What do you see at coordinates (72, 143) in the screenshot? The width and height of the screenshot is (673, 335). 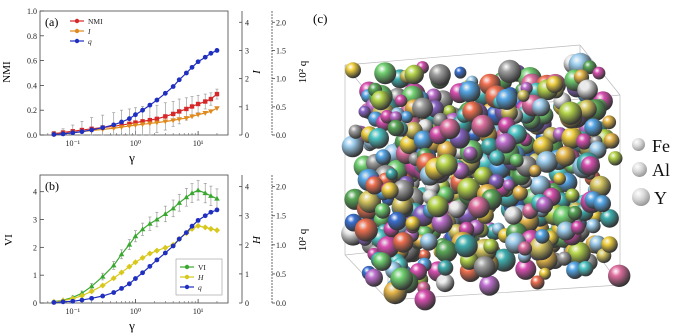 I see `x-tick-label: 10⁻¹` at bounding box center [72, 143].